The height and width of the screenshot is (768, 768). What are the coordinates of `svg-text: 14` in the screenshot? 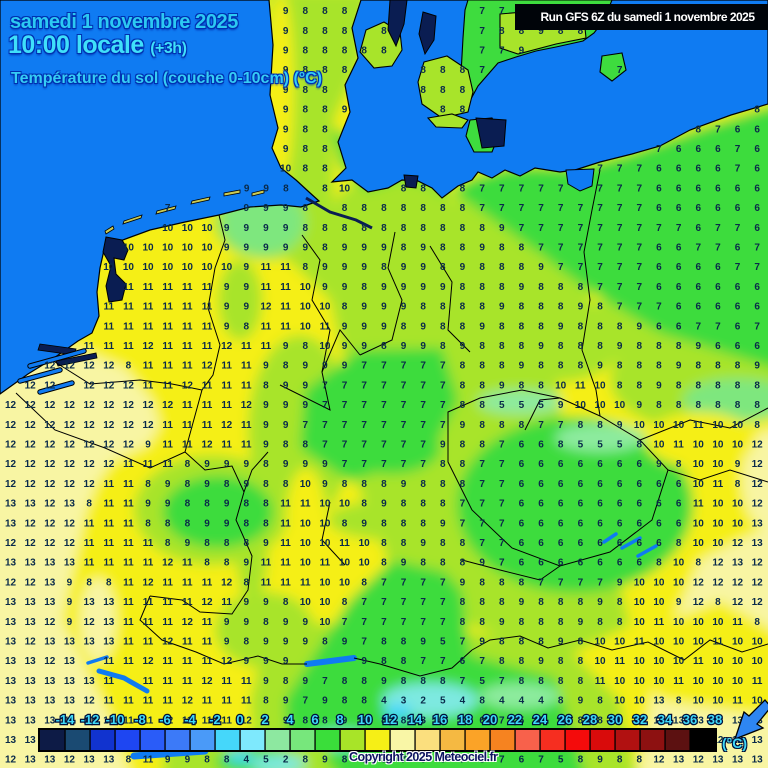 It's located at (415, 719).